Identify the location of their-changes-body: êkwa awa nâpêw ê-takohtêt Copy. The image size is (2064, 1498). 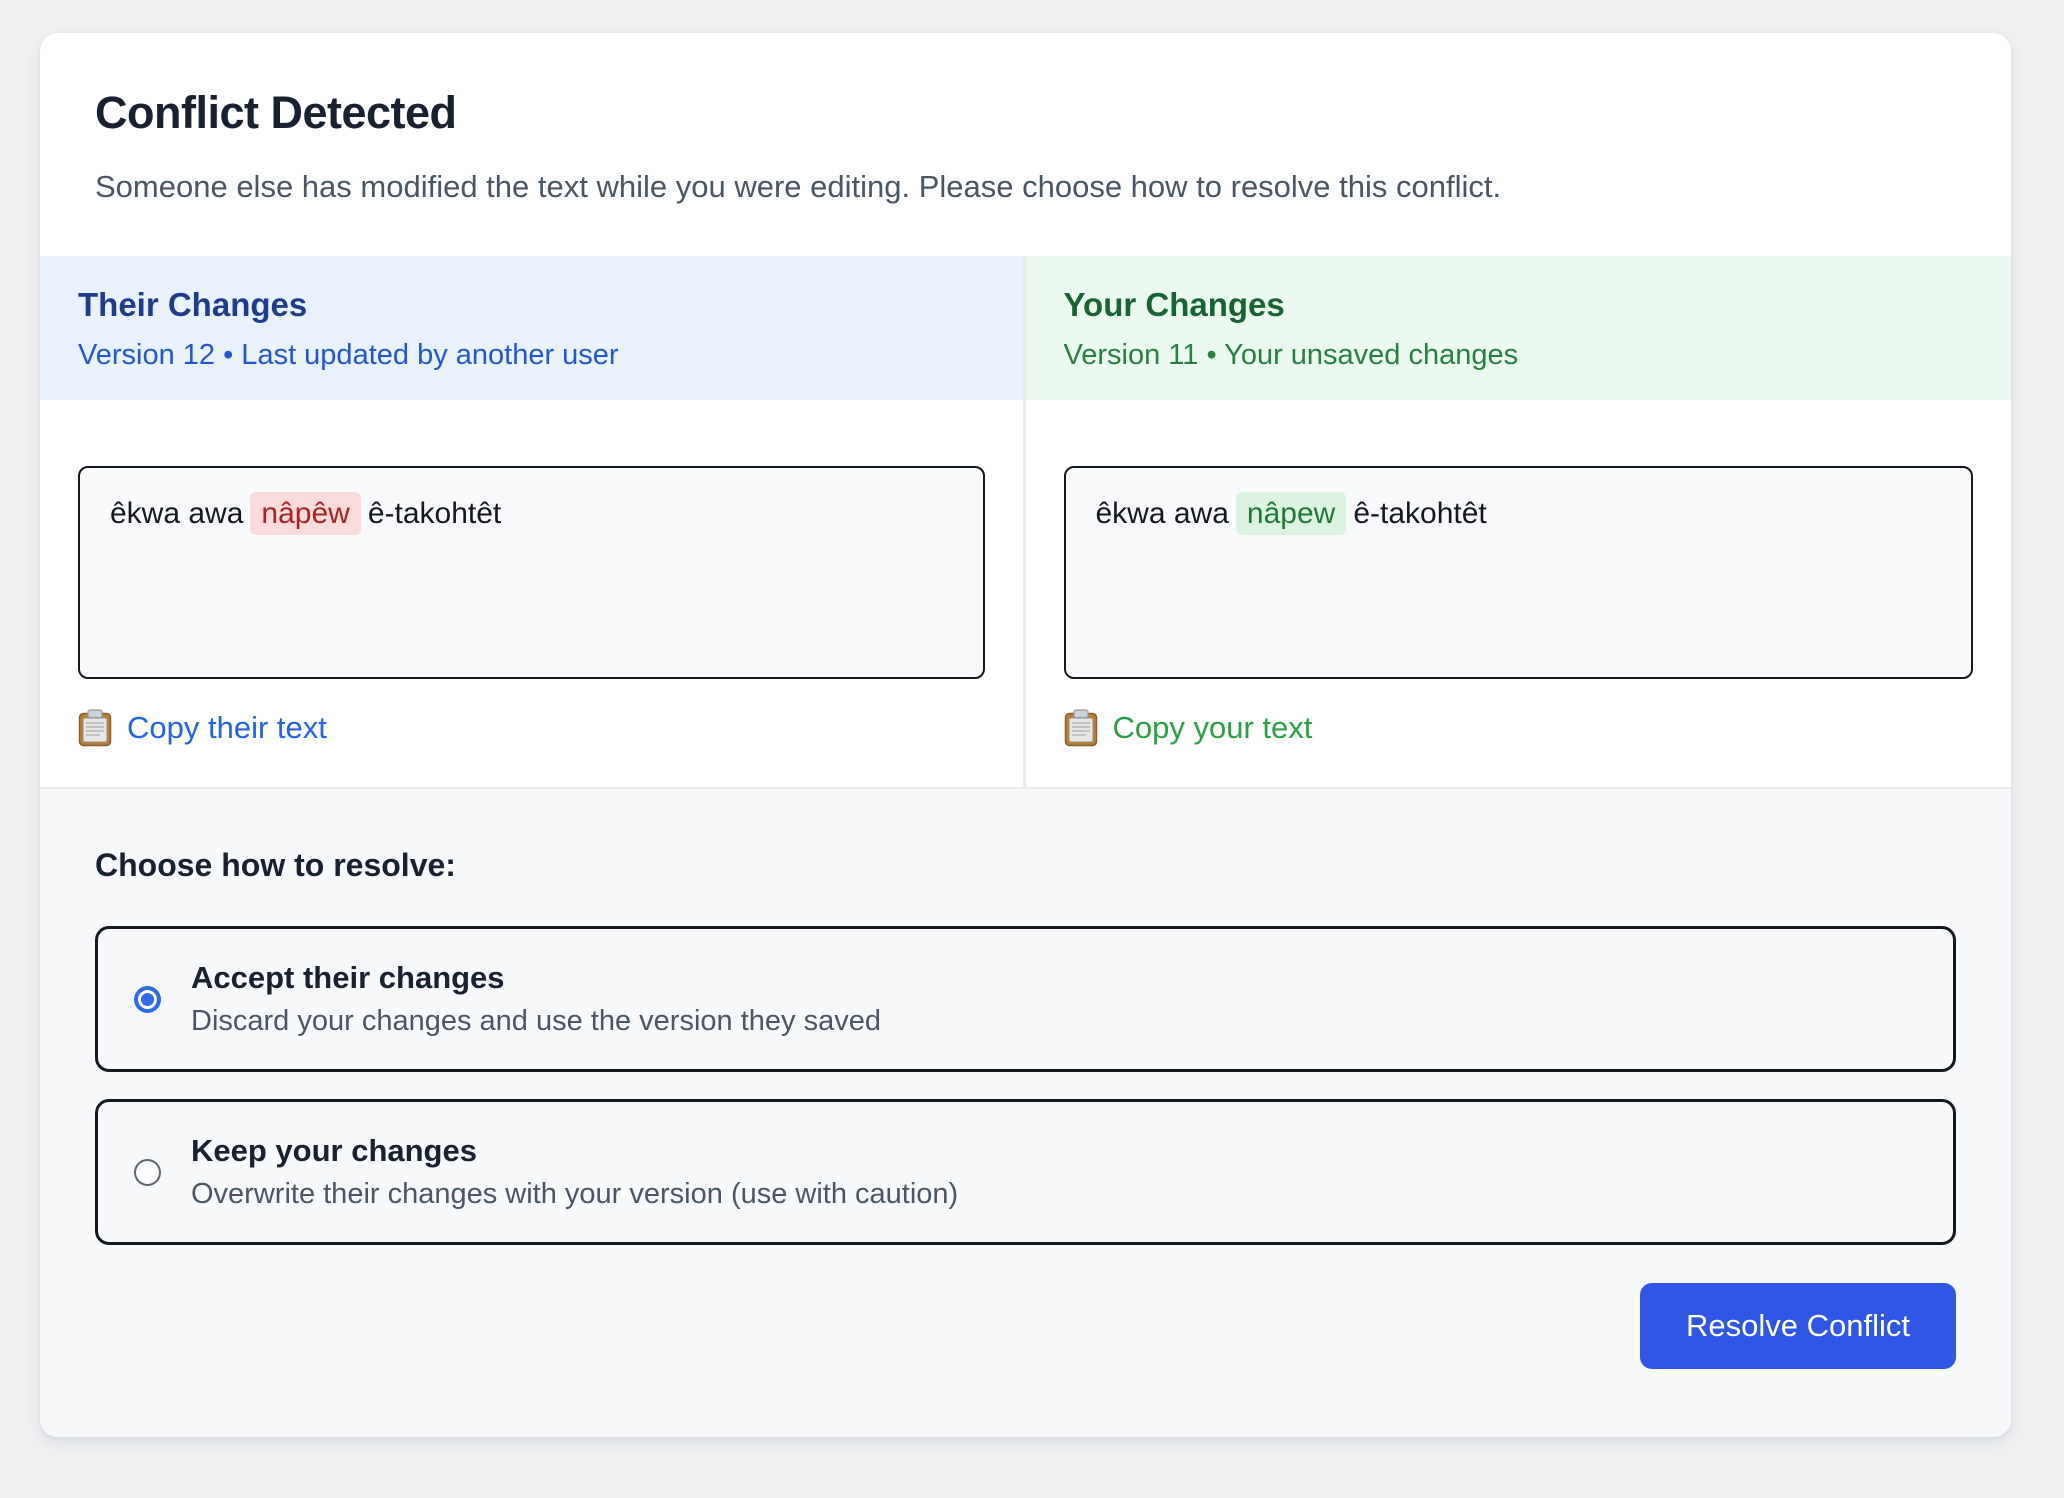
(531, 594).